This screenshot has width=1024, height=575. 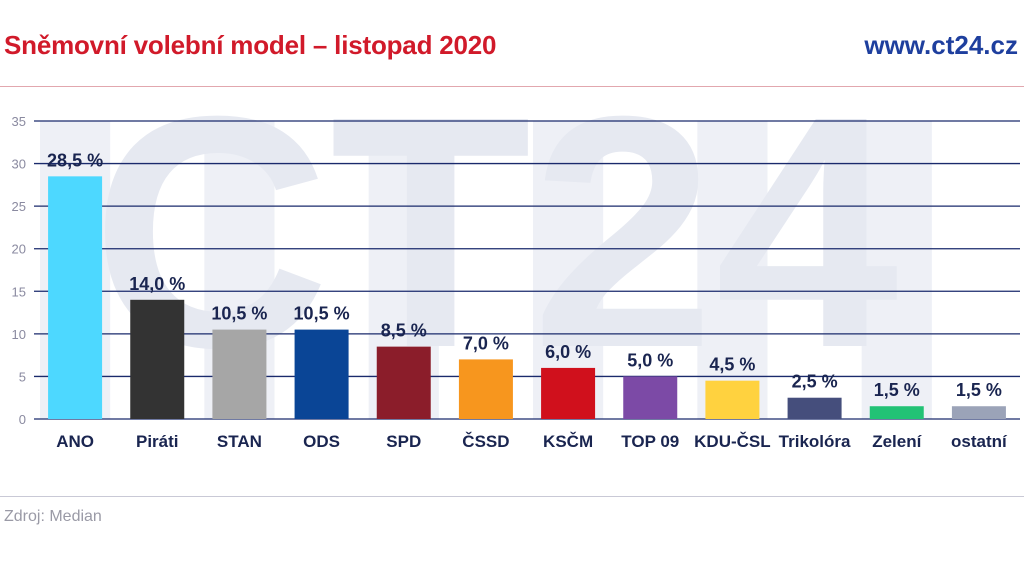 I want to click on category-label: ANO, so click(x=75, y=441).